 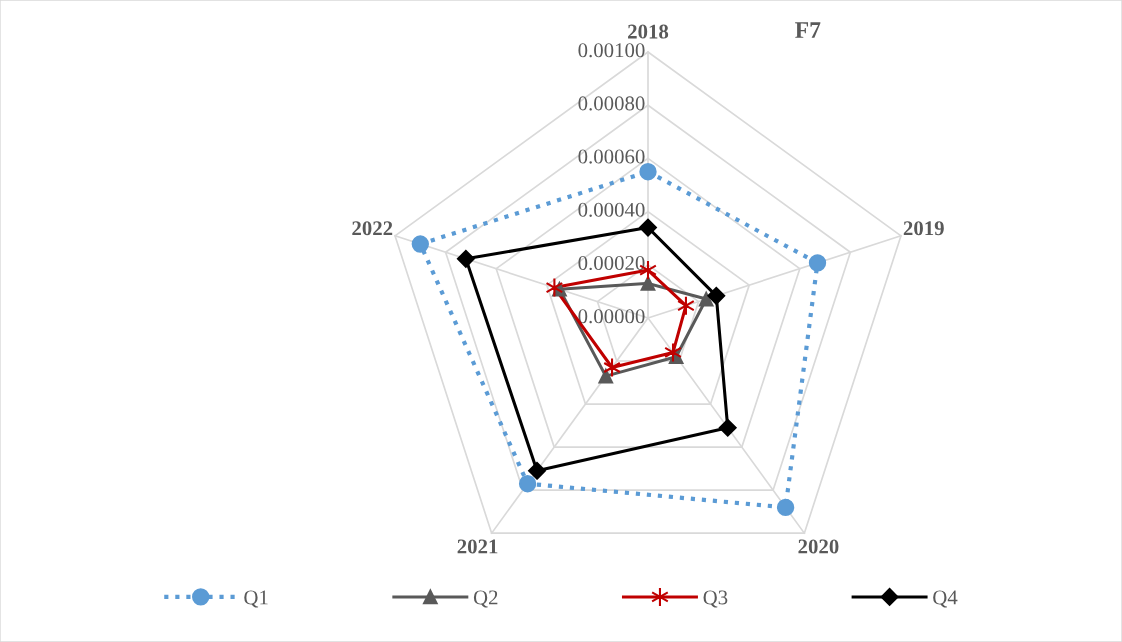 I want to click on spoke-label: 2019, so click(x=923, y=228).